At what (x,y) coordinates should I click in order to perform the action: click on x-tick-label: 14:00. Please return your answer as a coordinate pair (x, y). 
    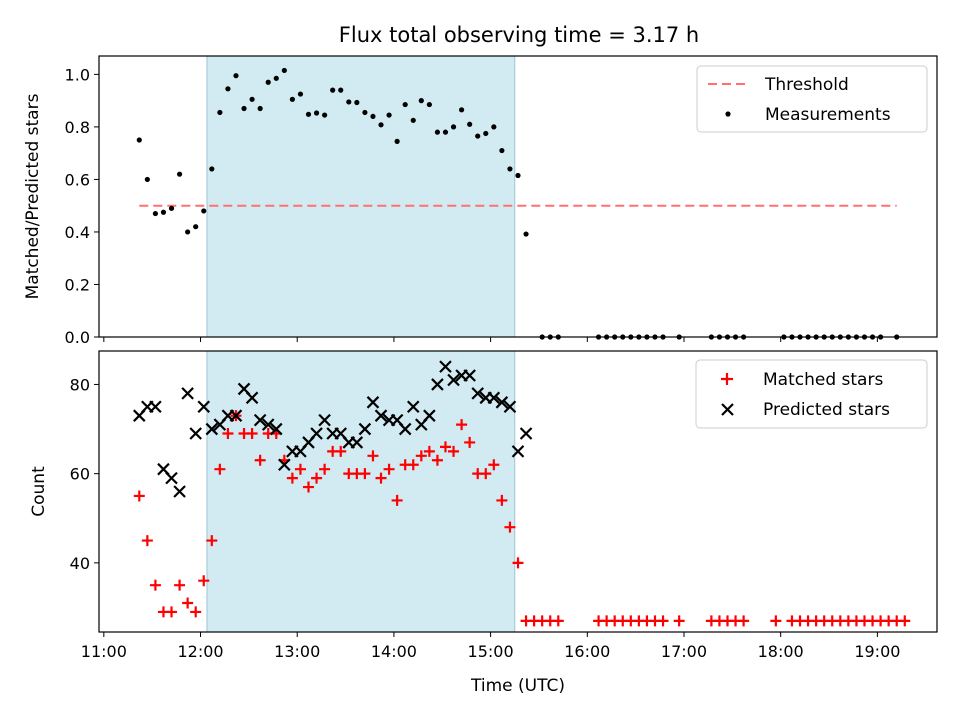
    Looking at the image, I should click on (394, 651).